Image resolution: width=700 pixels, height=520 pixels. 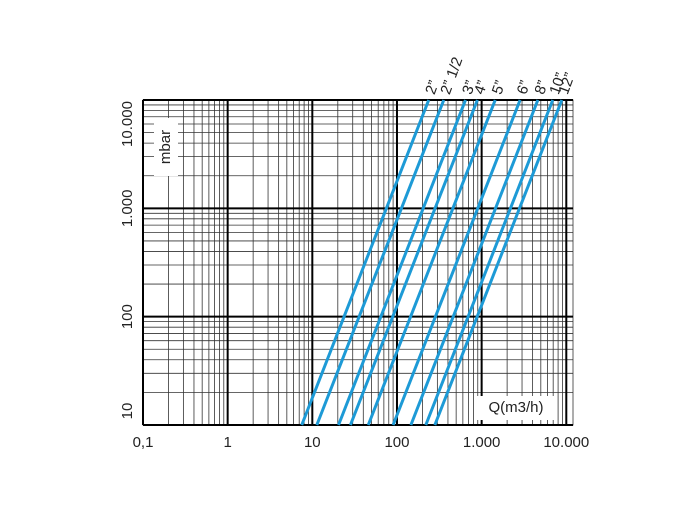 I want to click on series-label: 4”, so click(x=481, y=87).